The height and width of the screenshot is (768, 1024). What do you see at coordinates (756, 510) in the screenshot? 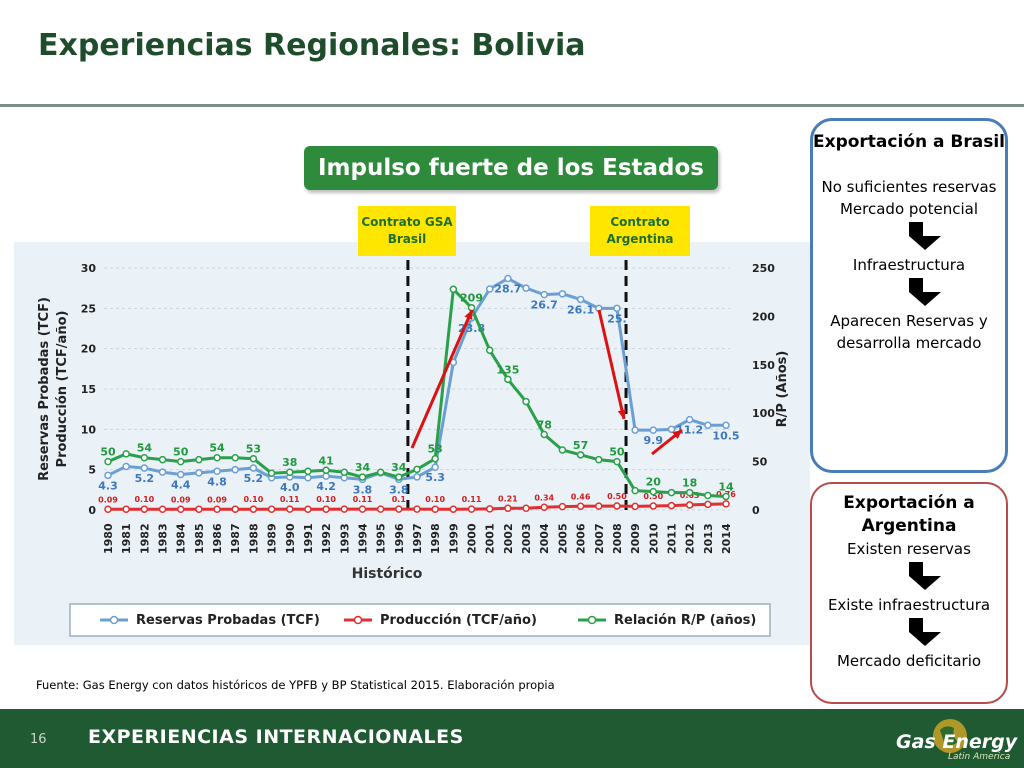
I see `y-right-tick-label: 0` at bounding box center [756, 510].